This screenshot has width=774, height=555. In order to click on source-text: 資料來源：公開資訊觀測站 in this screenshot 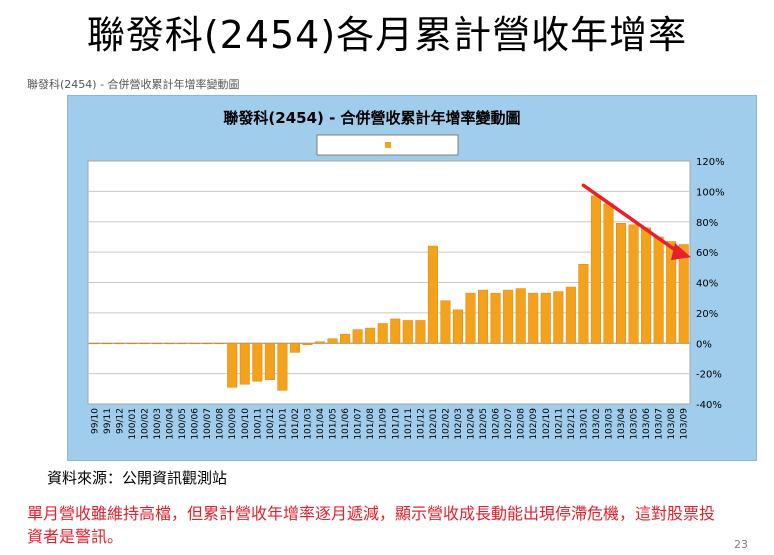, I will do `click(137, 478)`.